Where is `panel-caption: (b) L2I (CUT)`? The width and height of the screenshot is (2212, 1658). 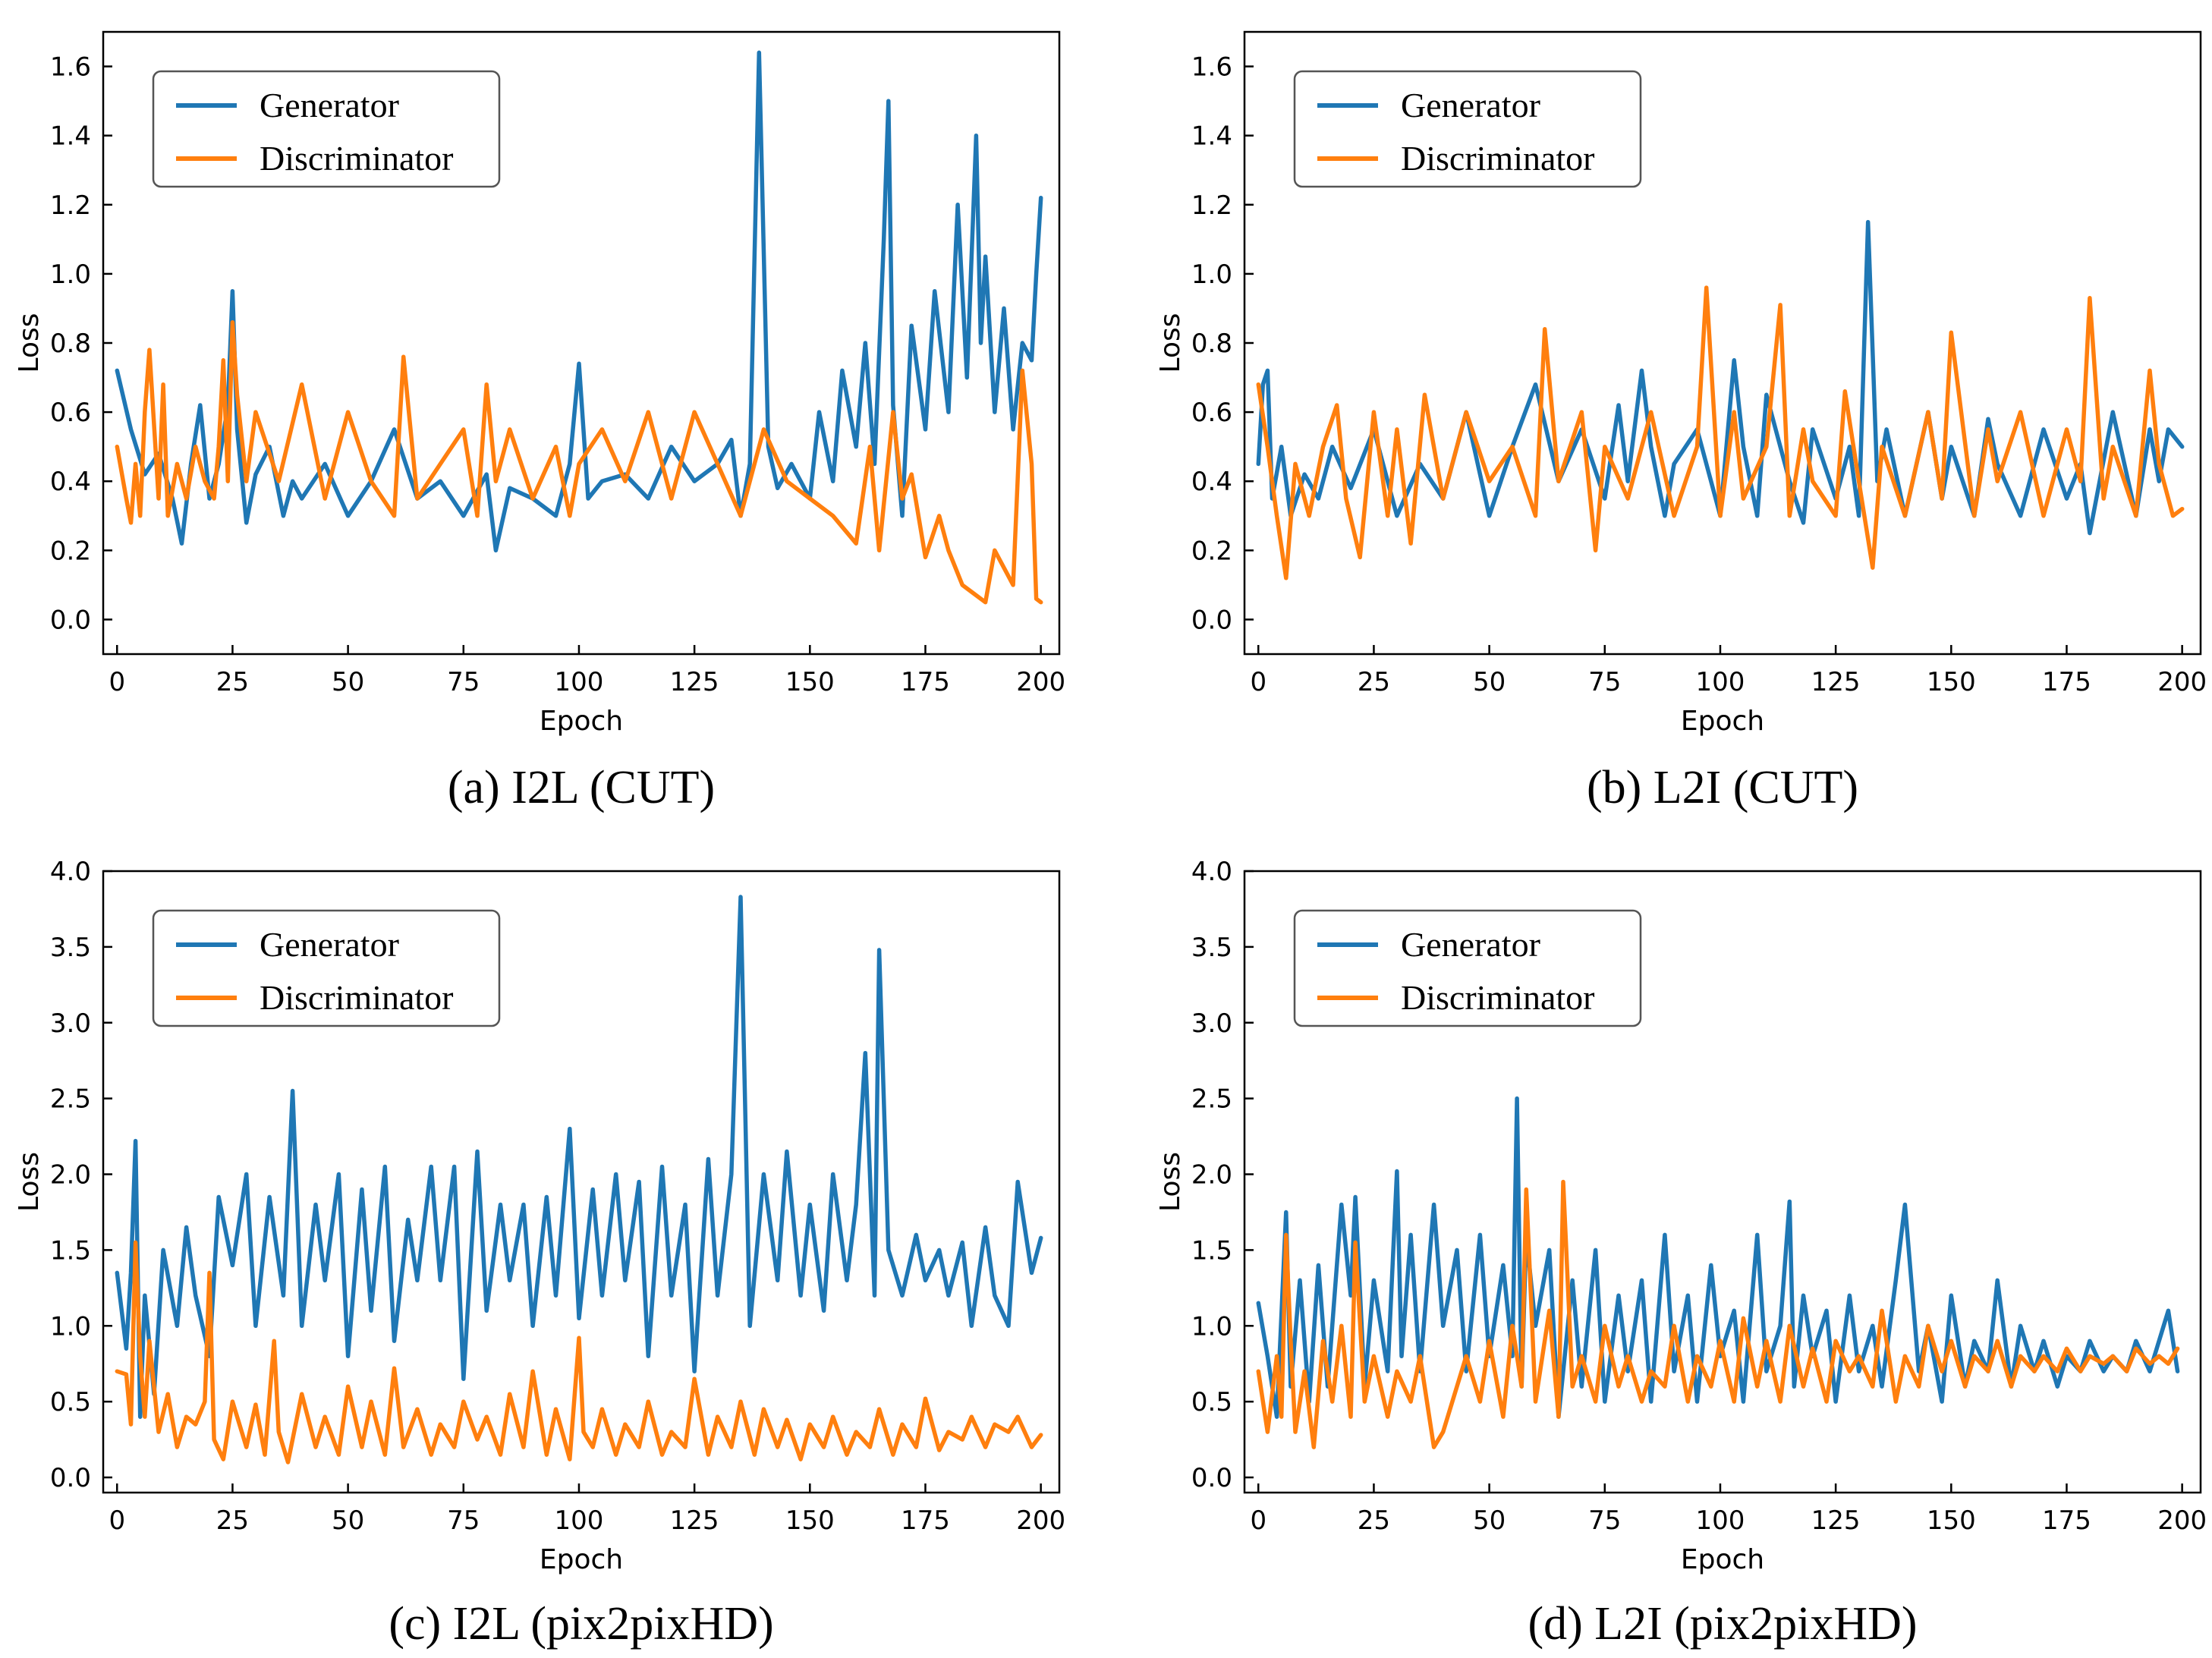
panel-caption: (b) L2I (CUT) is located at coordinates (1723, 787).